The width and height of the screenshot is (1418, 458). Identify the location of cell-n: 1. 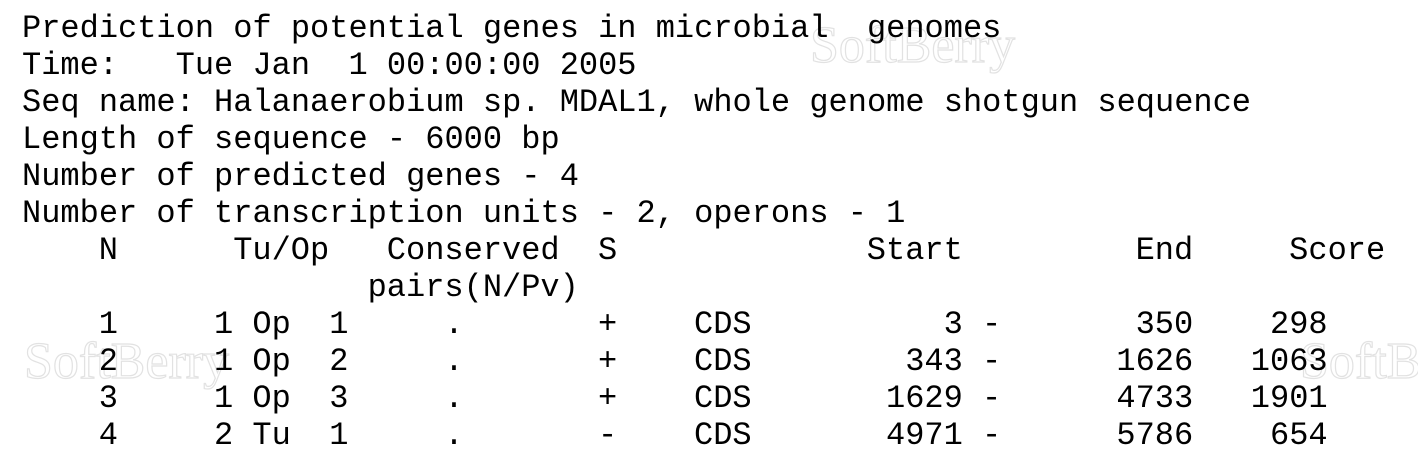
(108, 324).